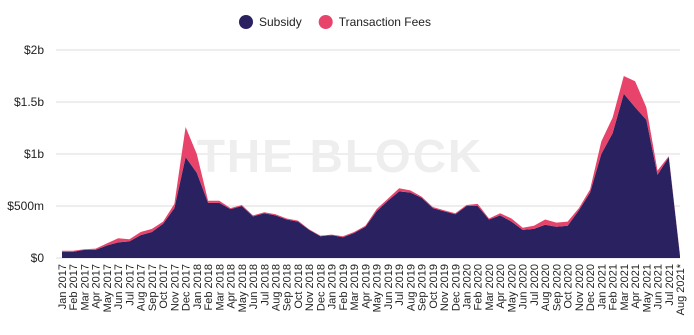 This screenshot has width=694, height=335. Describe the element at coordinates (602, 286) in the screenshot. I see `x-tick-label: Jan 2021` at that location.